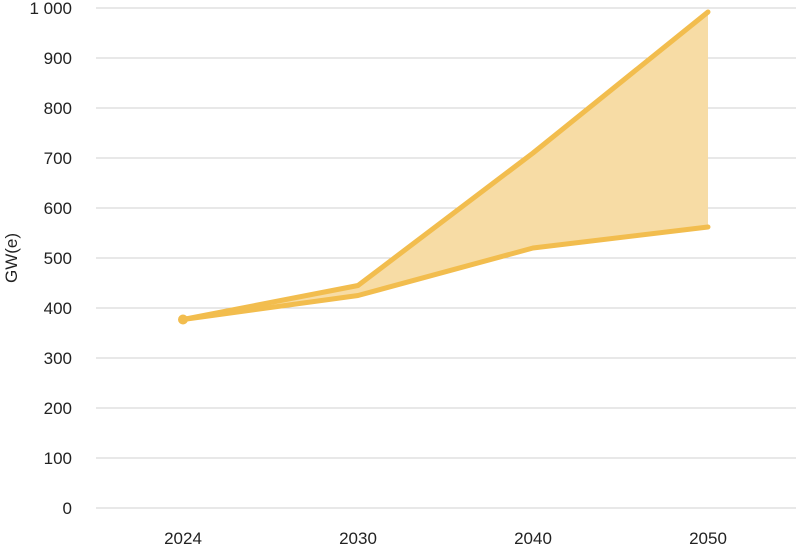 This screenshot has width=796, height=545. What do you see at coordinates (67, 508) in the screenshot?
I see `y-tick-label: 0` at bounding box center [67, 508].